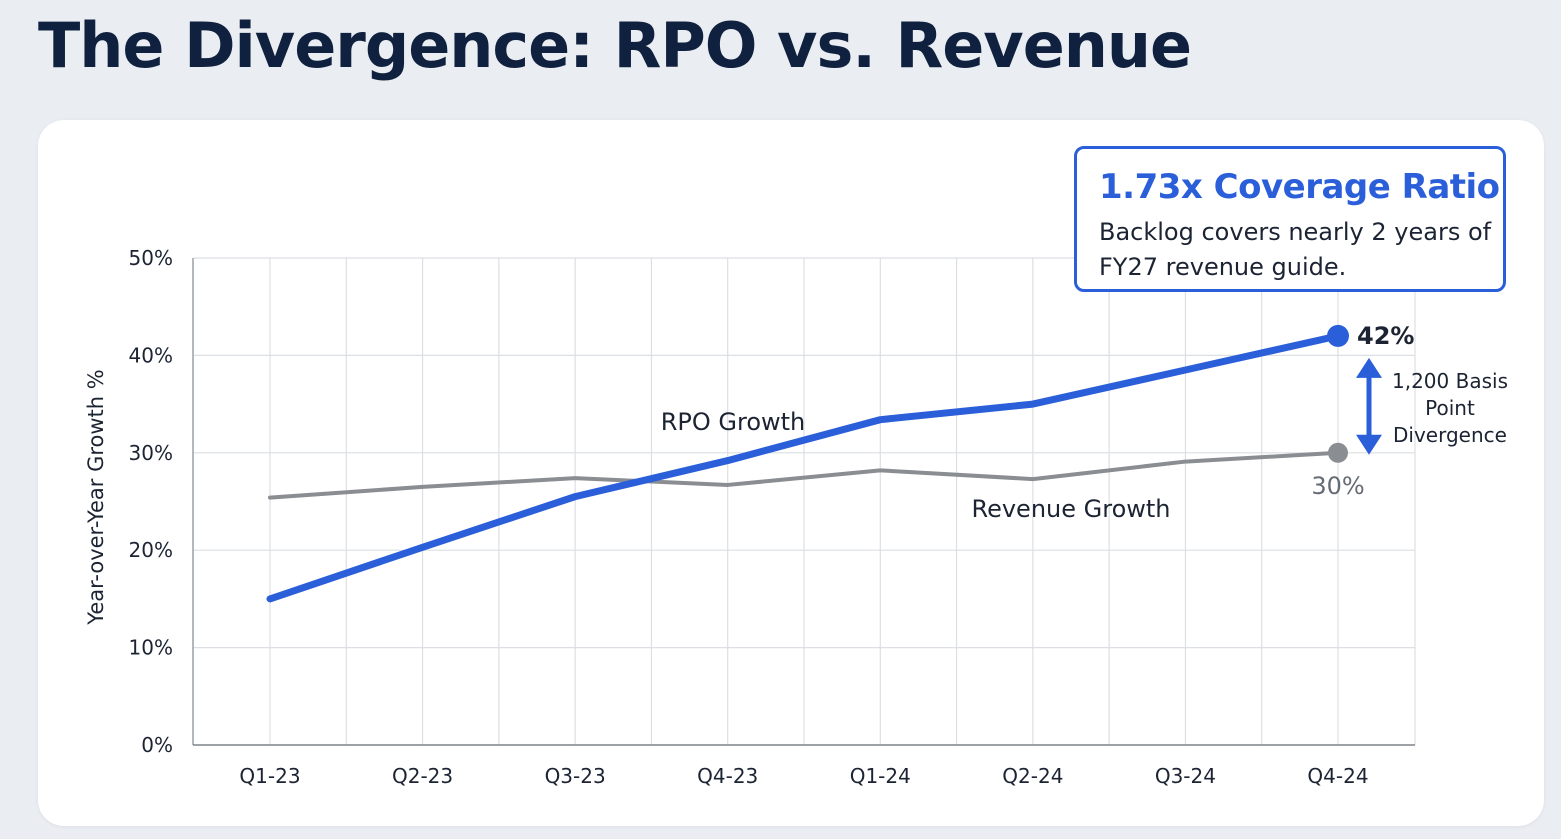 The width and height of the screenshot is (1561, 839). Describe the element at coordinates (1338, 335) in the screenshot. I see `rpo-end-marker` at that location.